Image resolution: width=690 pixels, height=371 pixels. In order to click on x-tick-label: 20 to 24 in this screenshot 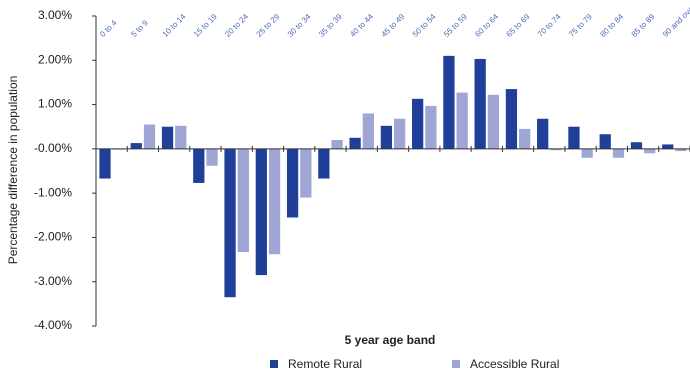, I will do `click(236, 25)`.